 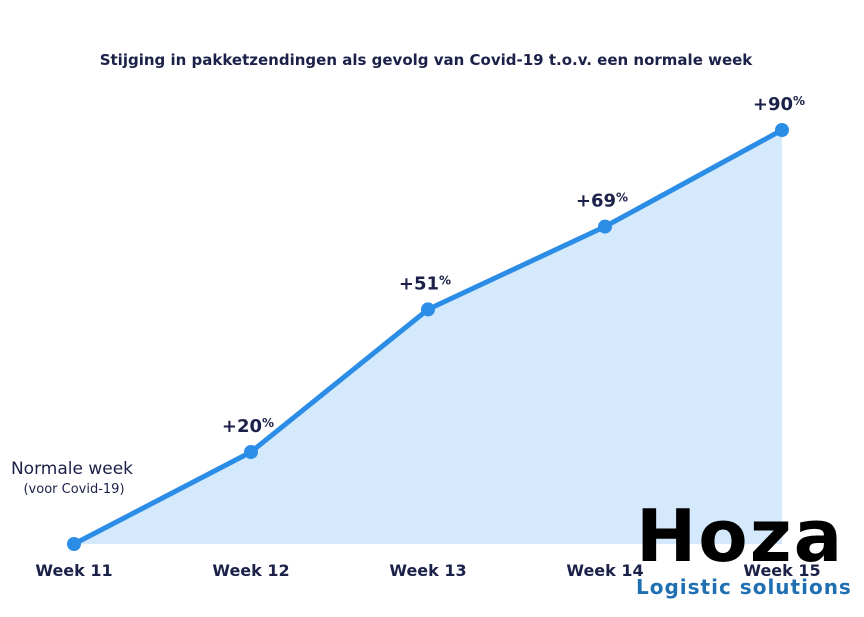 I want to click on x-tick-label: Week 11, so click(x=73, y=570).